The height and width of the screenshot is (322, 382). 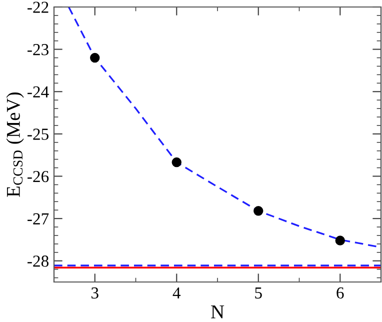 I want to click on x-tick-label: 3, so click(x=95, y=293).